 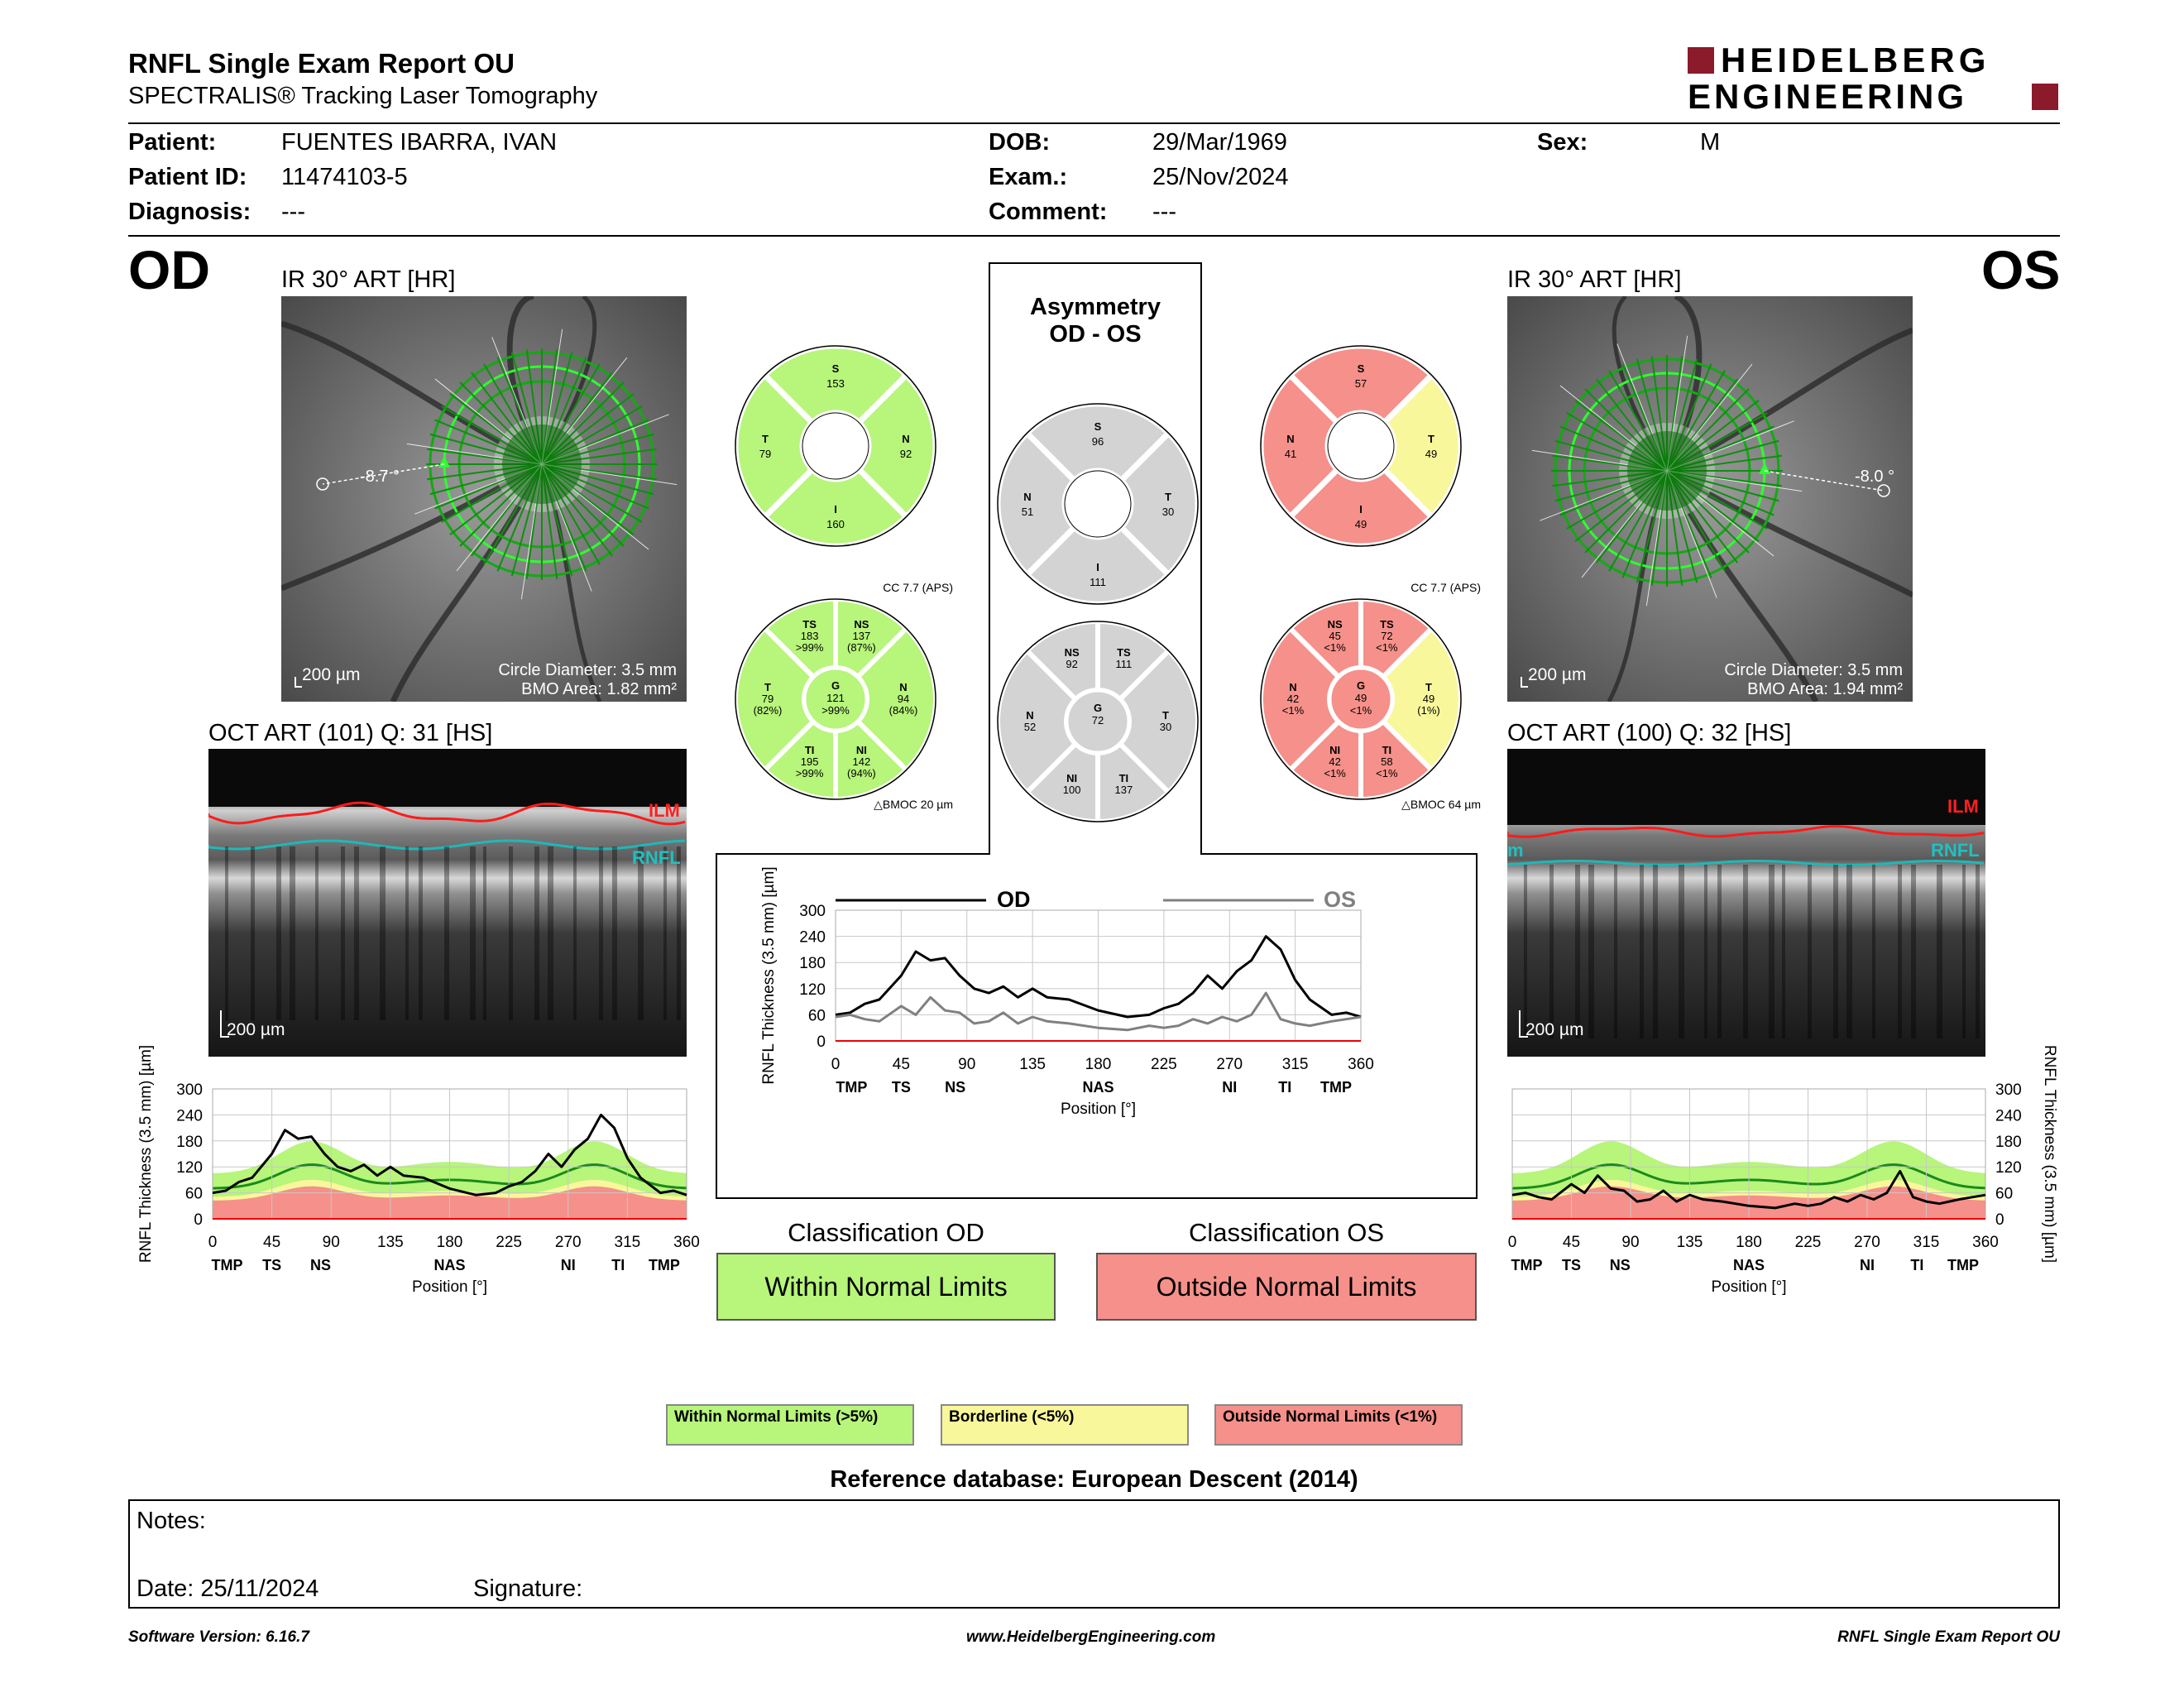 I want to click on od-thickness-plot-xtick-90: 90, so click(x=331, y=1242).